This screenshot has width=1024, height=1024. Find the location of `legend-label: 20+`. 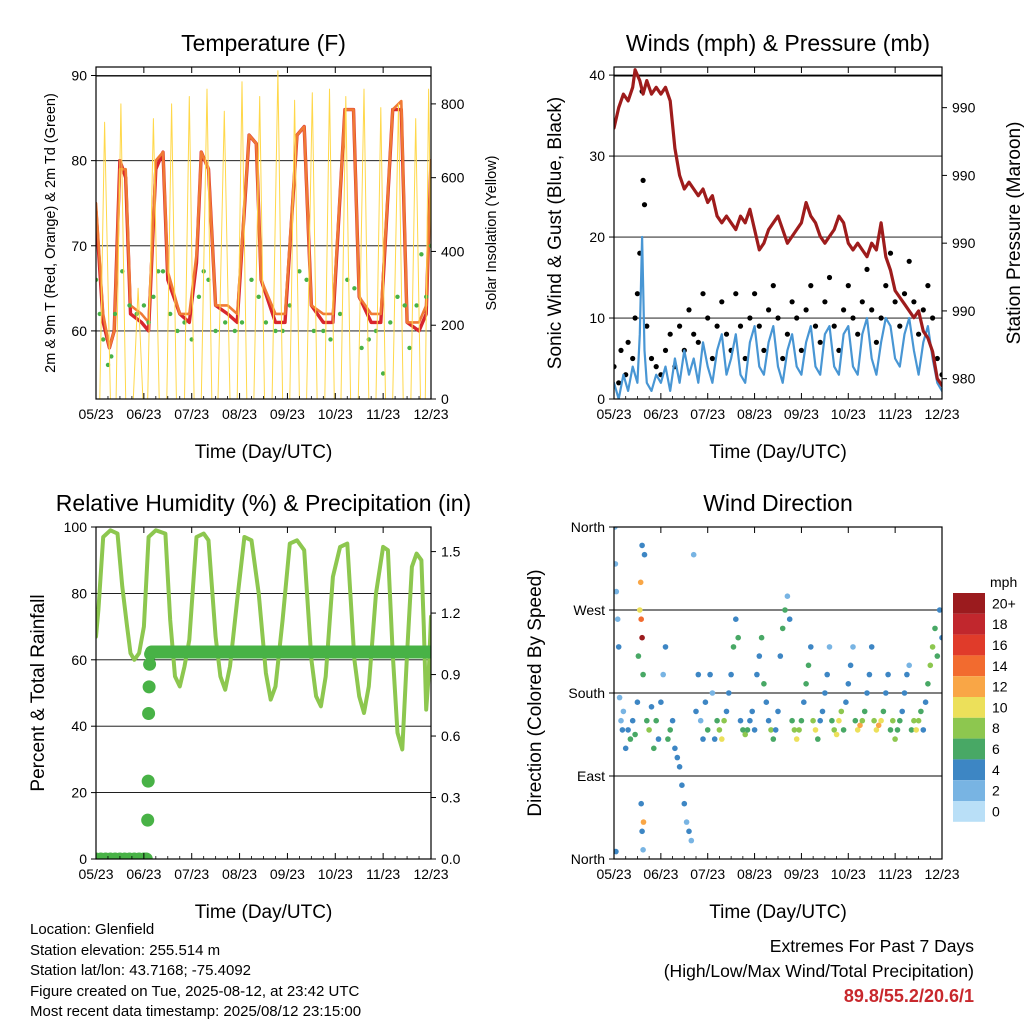

legend-label: 20+ is located at coordinates (1004, 603).